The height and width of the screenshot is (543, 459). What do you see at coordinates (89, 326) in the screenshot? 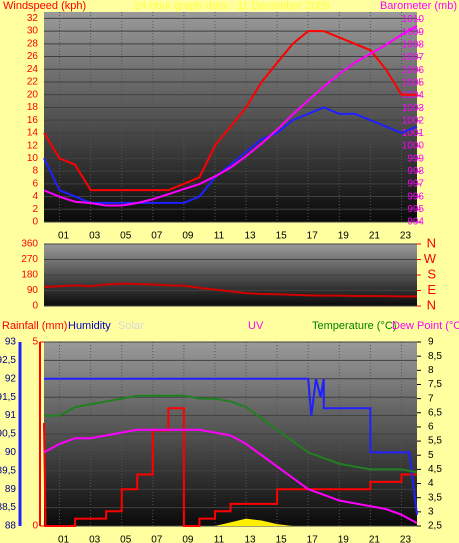
I see `legend-entry: Humidity` at bounding box center [89, 326].